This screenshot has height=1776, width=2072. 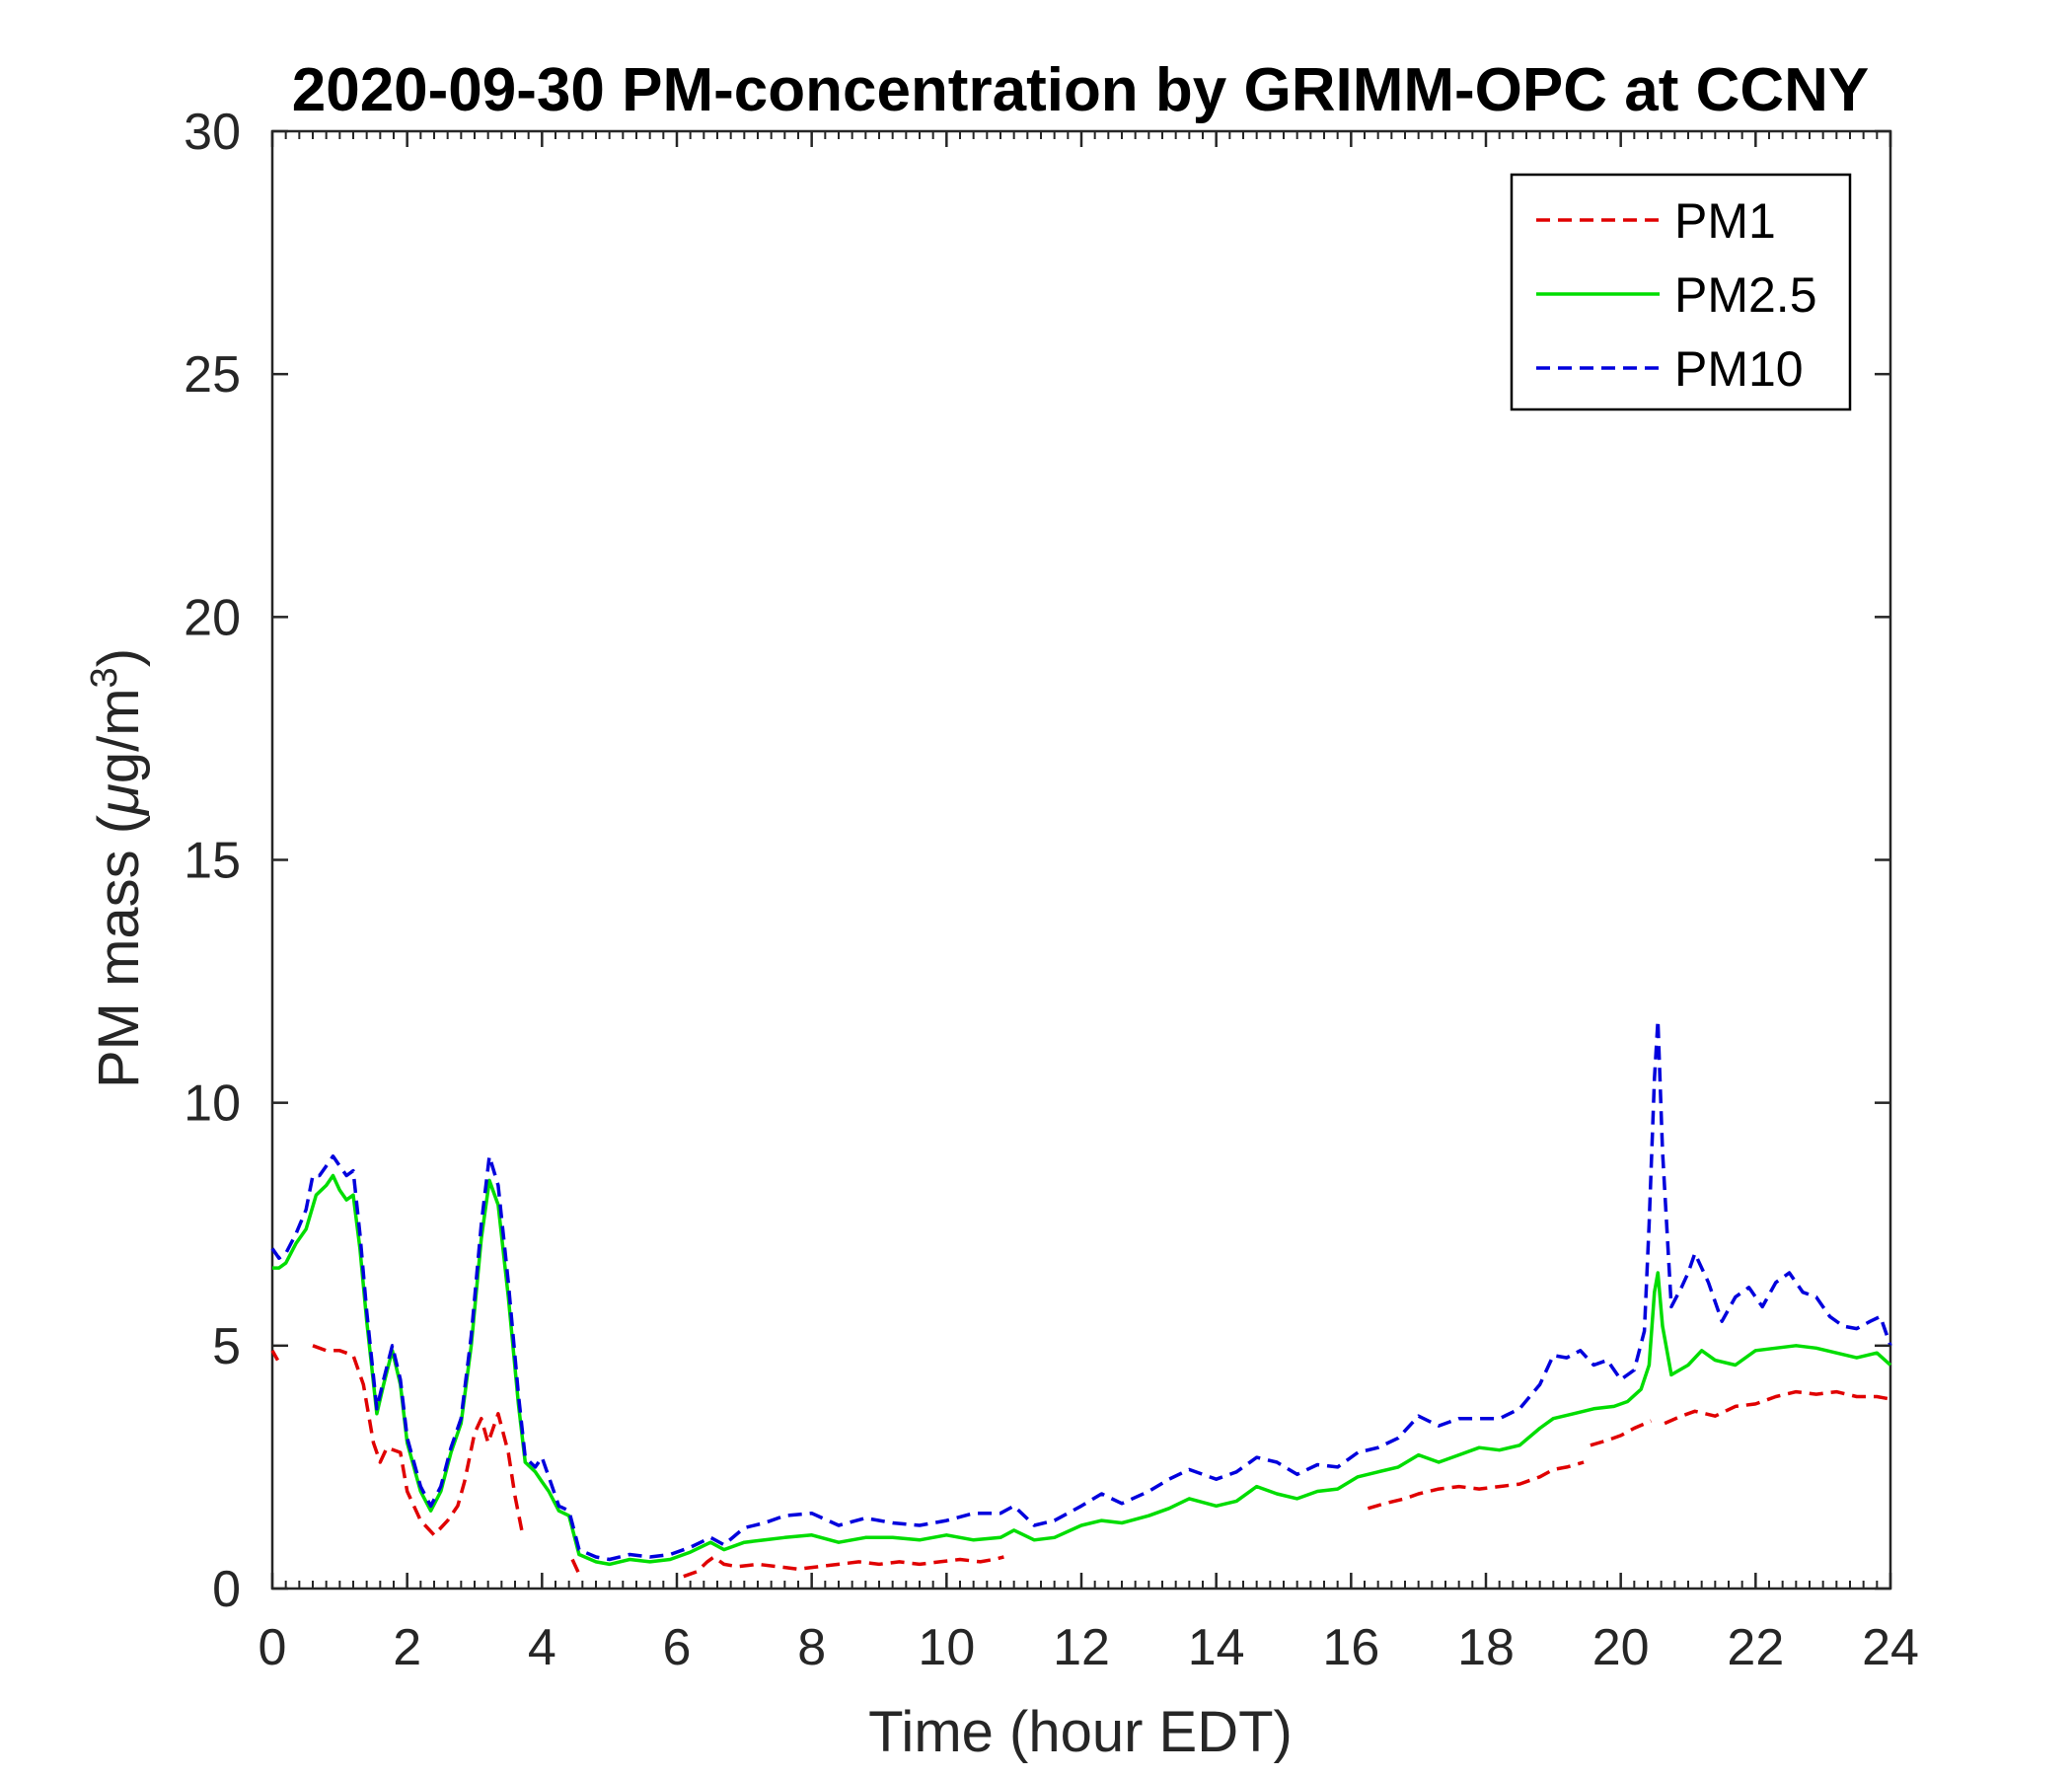 I want to click on y-tick-label: 15, so click(x=213, y=862).